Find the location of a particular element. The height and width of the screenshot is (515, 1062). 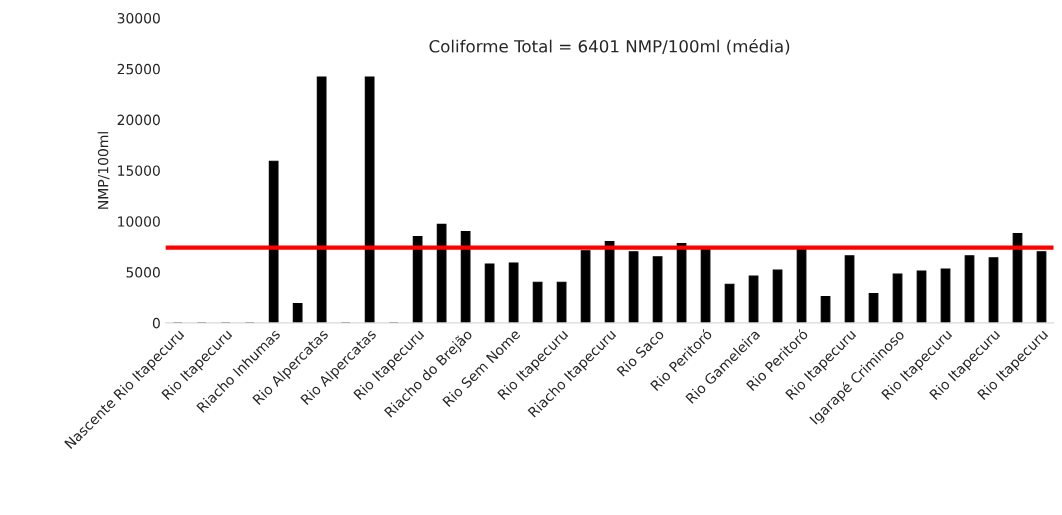

y-tick-label: 0 is located at coordinates (156, 323).